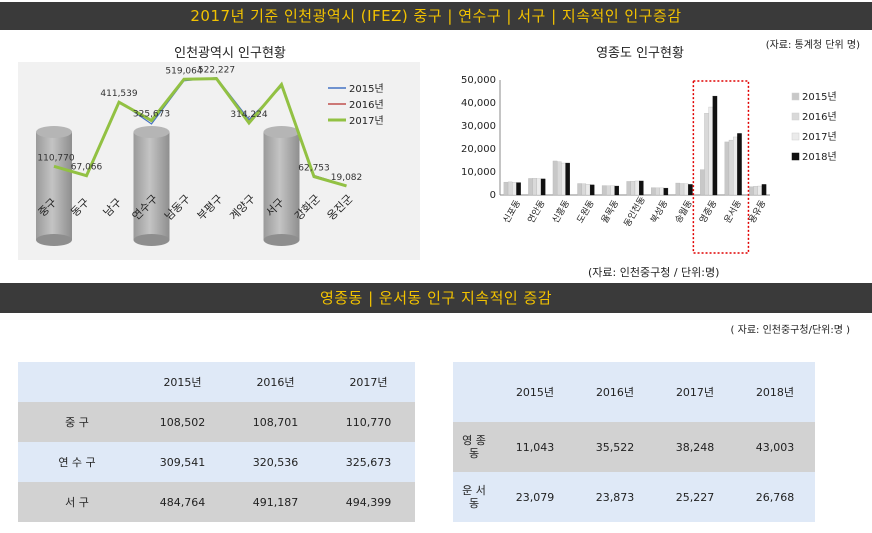 The width and height of the screenshot is (872, 533). I want to click on x-tick-label: 운서동, so click(733, 211).